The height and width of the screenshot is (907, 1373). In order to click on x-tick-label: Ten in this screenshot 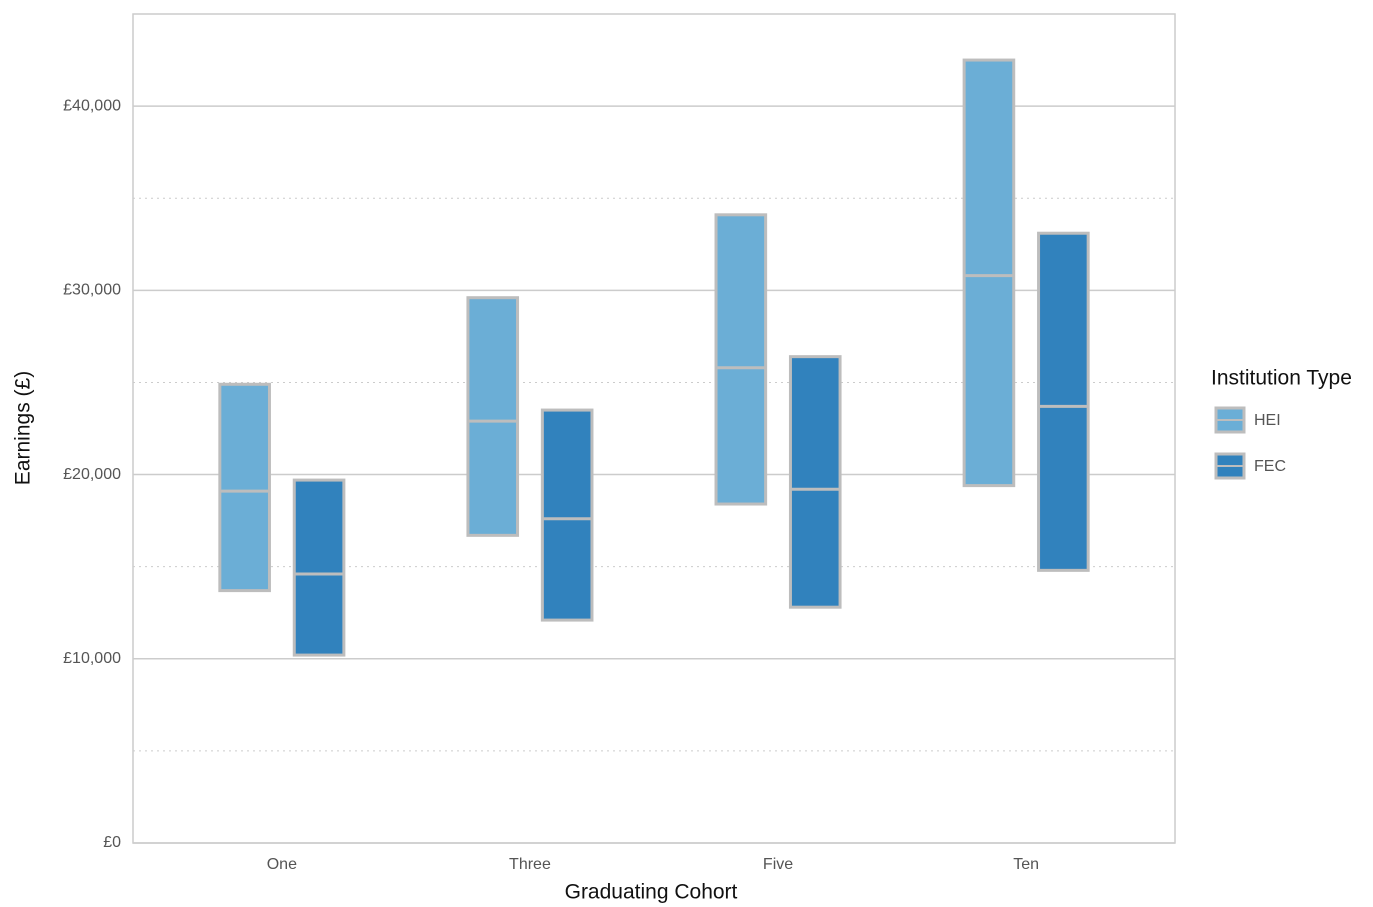, I will do `click(1026, 864)`.